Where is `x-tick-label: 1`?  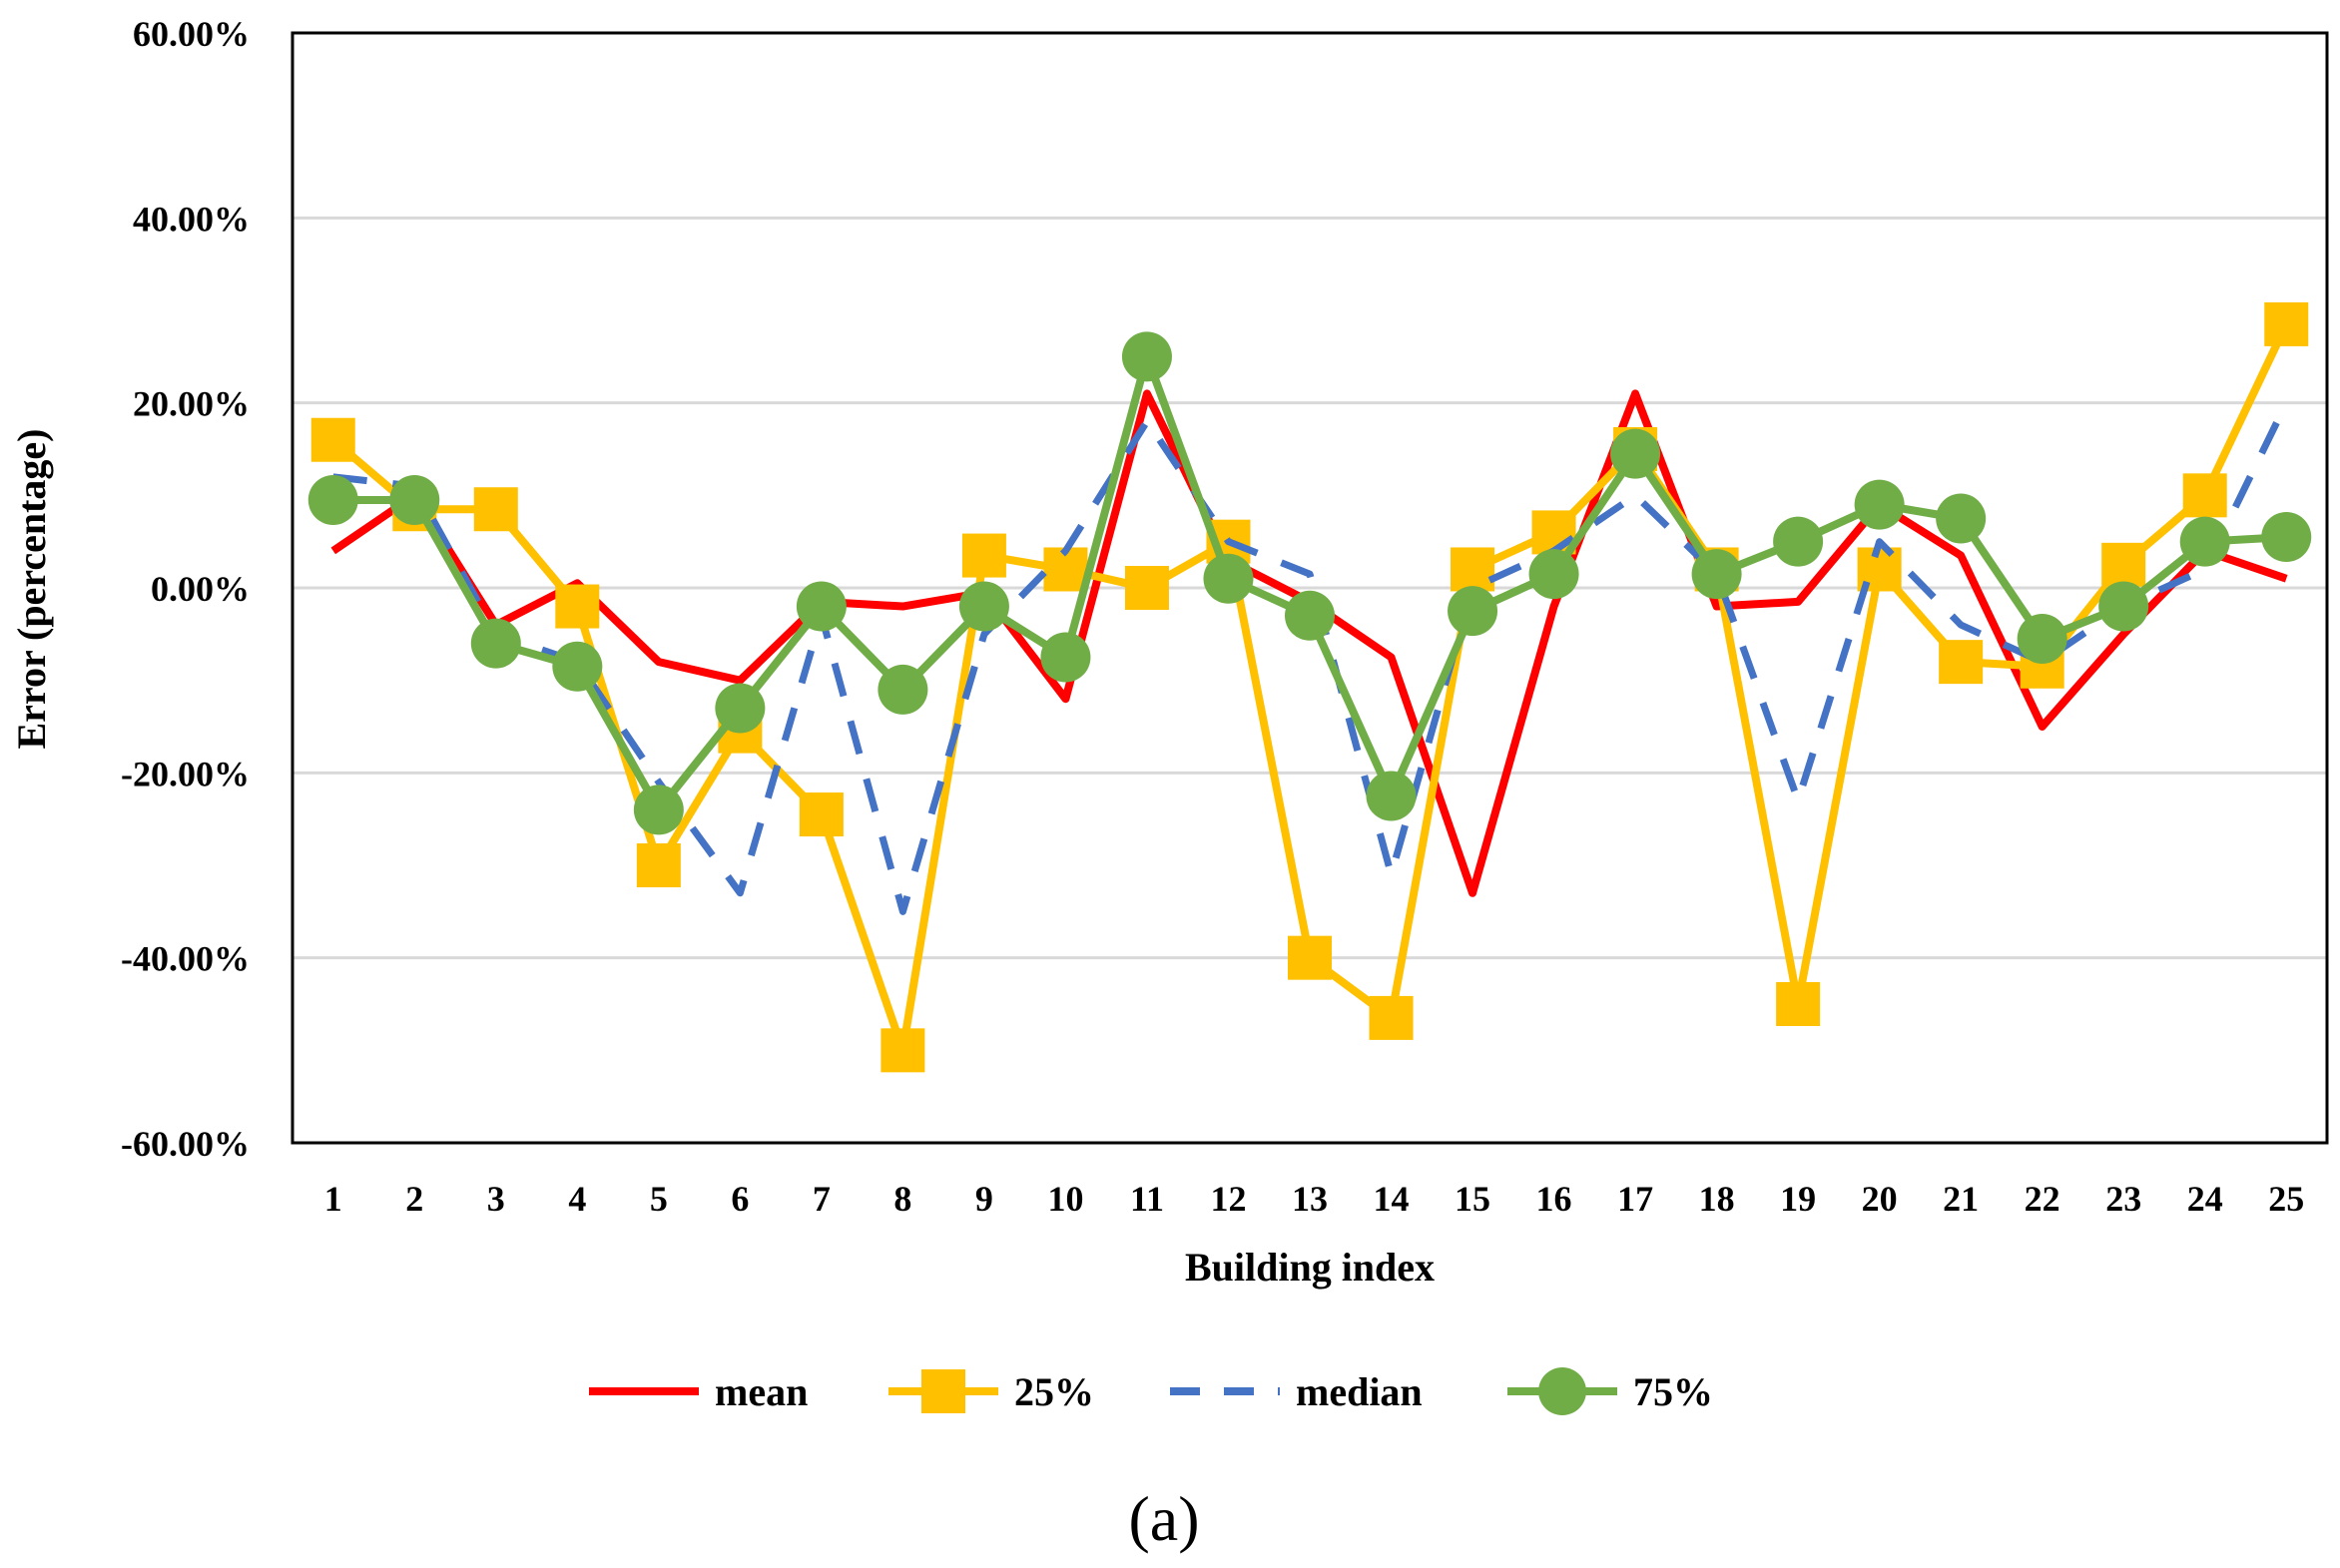 x-tick-label: 1 is located at coordinates (333, 1199).